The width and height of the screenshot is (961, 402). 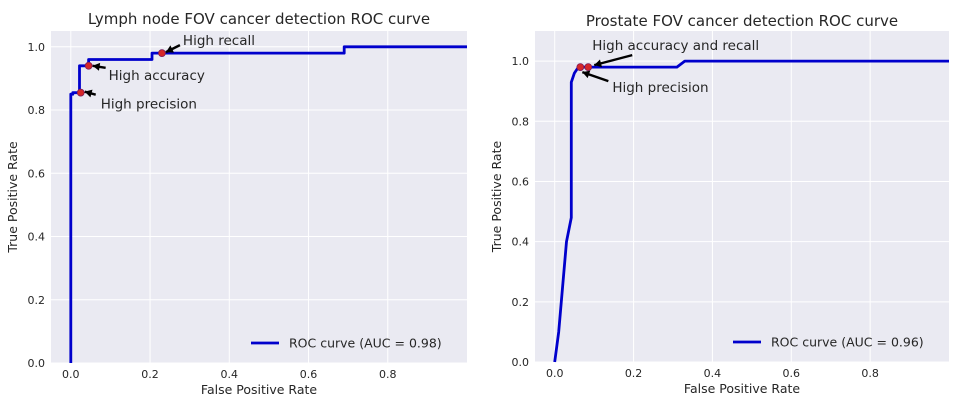 What do you see at coordinates (219, 41) in the screenshot?
I see `annotation-label: High recall` at bounding box center [219, 41].